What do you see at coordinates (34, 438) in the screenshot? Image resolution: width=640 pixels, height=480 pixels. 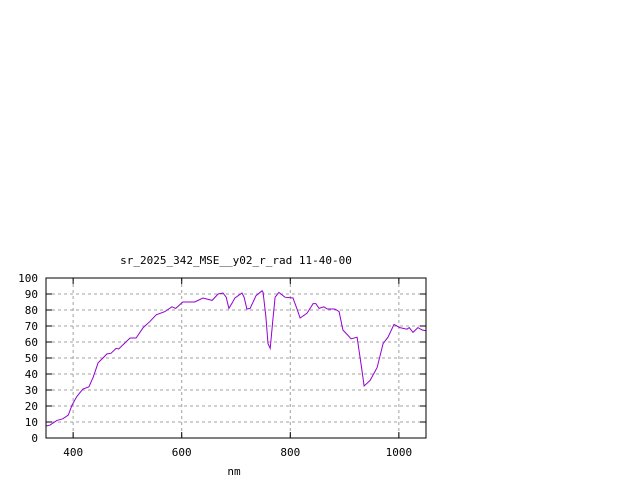 I see `y-tick-label: 0` at bounding box center [34, 438].